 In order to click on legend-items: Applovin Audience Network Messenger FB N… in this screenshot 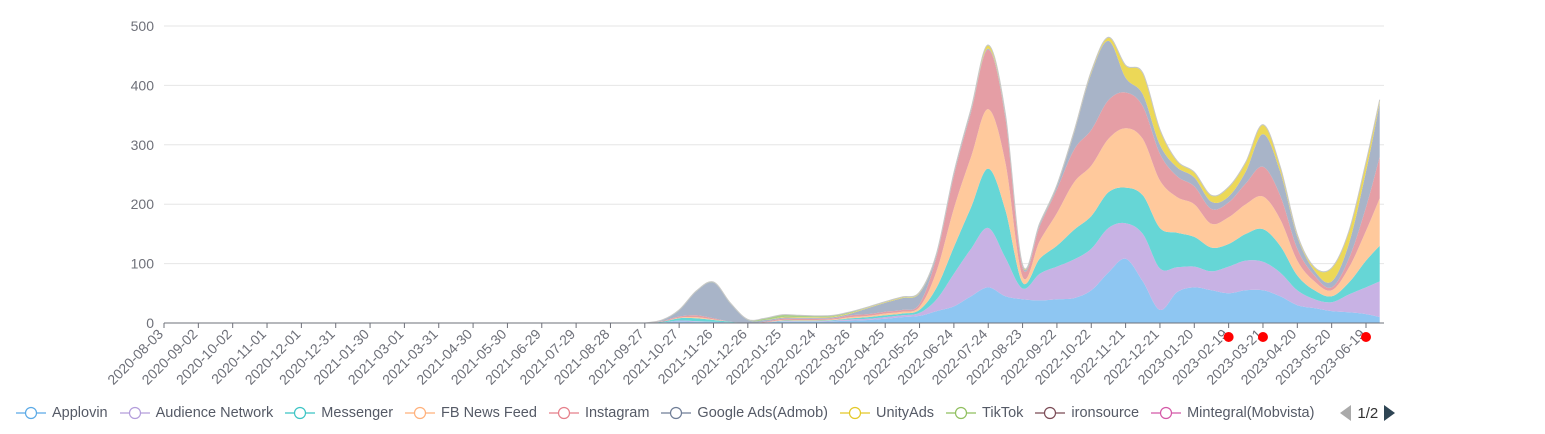, I will do `click(671, 413)`.